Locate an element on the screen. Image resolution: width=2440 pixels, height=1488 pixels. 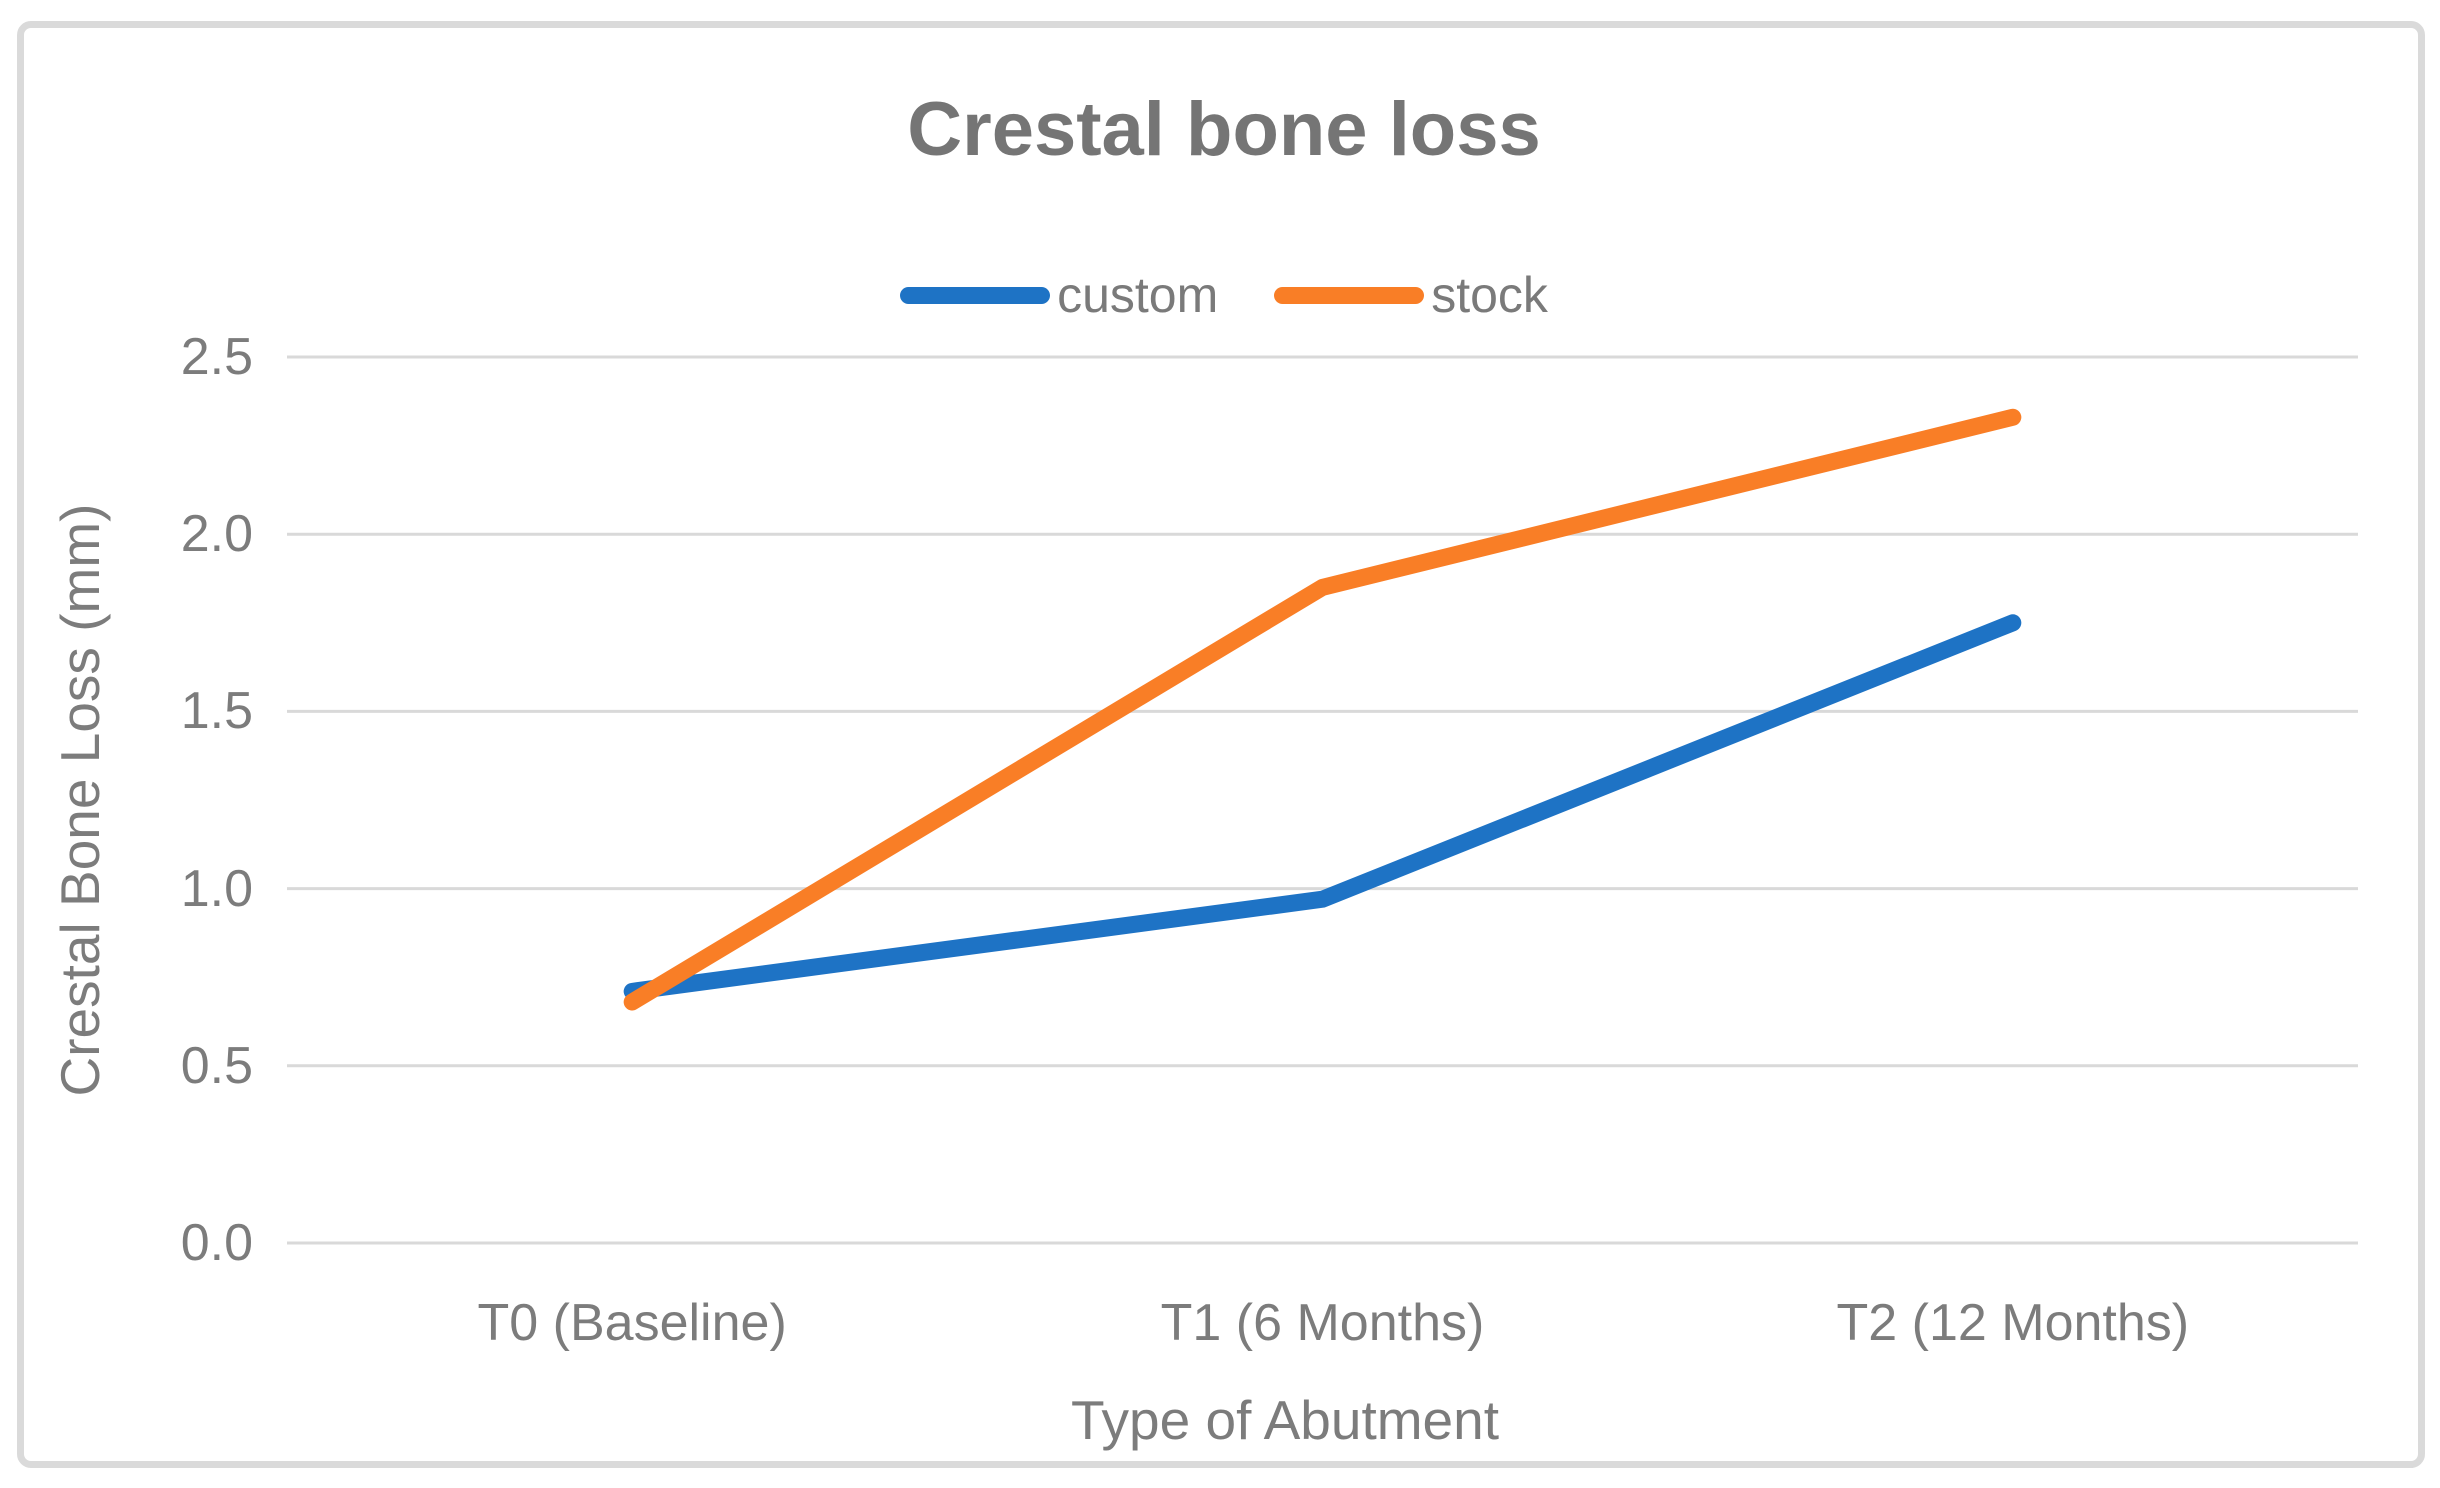
x-tick-label: T0 (Baseline) is located at coordinates (632, 1323).